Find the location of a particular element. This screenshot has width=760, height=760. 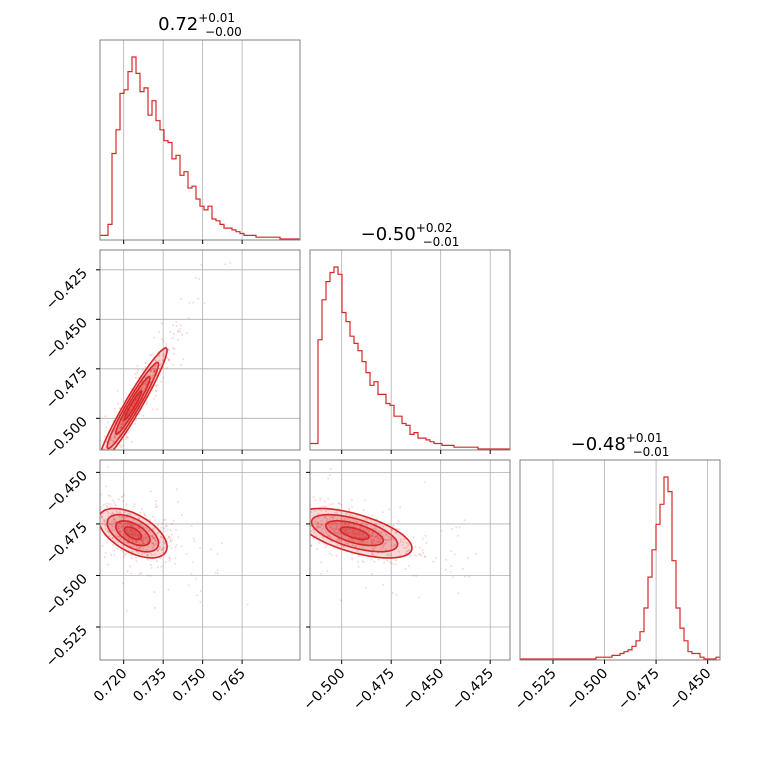

y-tick-label: −0.525 is located at coordinates (67, 647).